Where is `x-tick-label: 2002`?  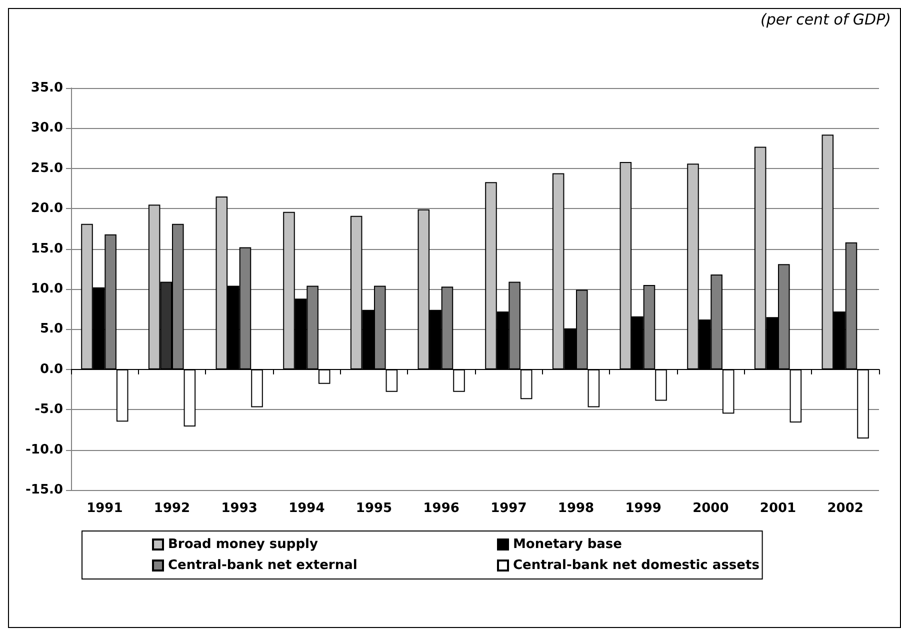
x-tick-label: 2002 is located at coordinates (845, 508).